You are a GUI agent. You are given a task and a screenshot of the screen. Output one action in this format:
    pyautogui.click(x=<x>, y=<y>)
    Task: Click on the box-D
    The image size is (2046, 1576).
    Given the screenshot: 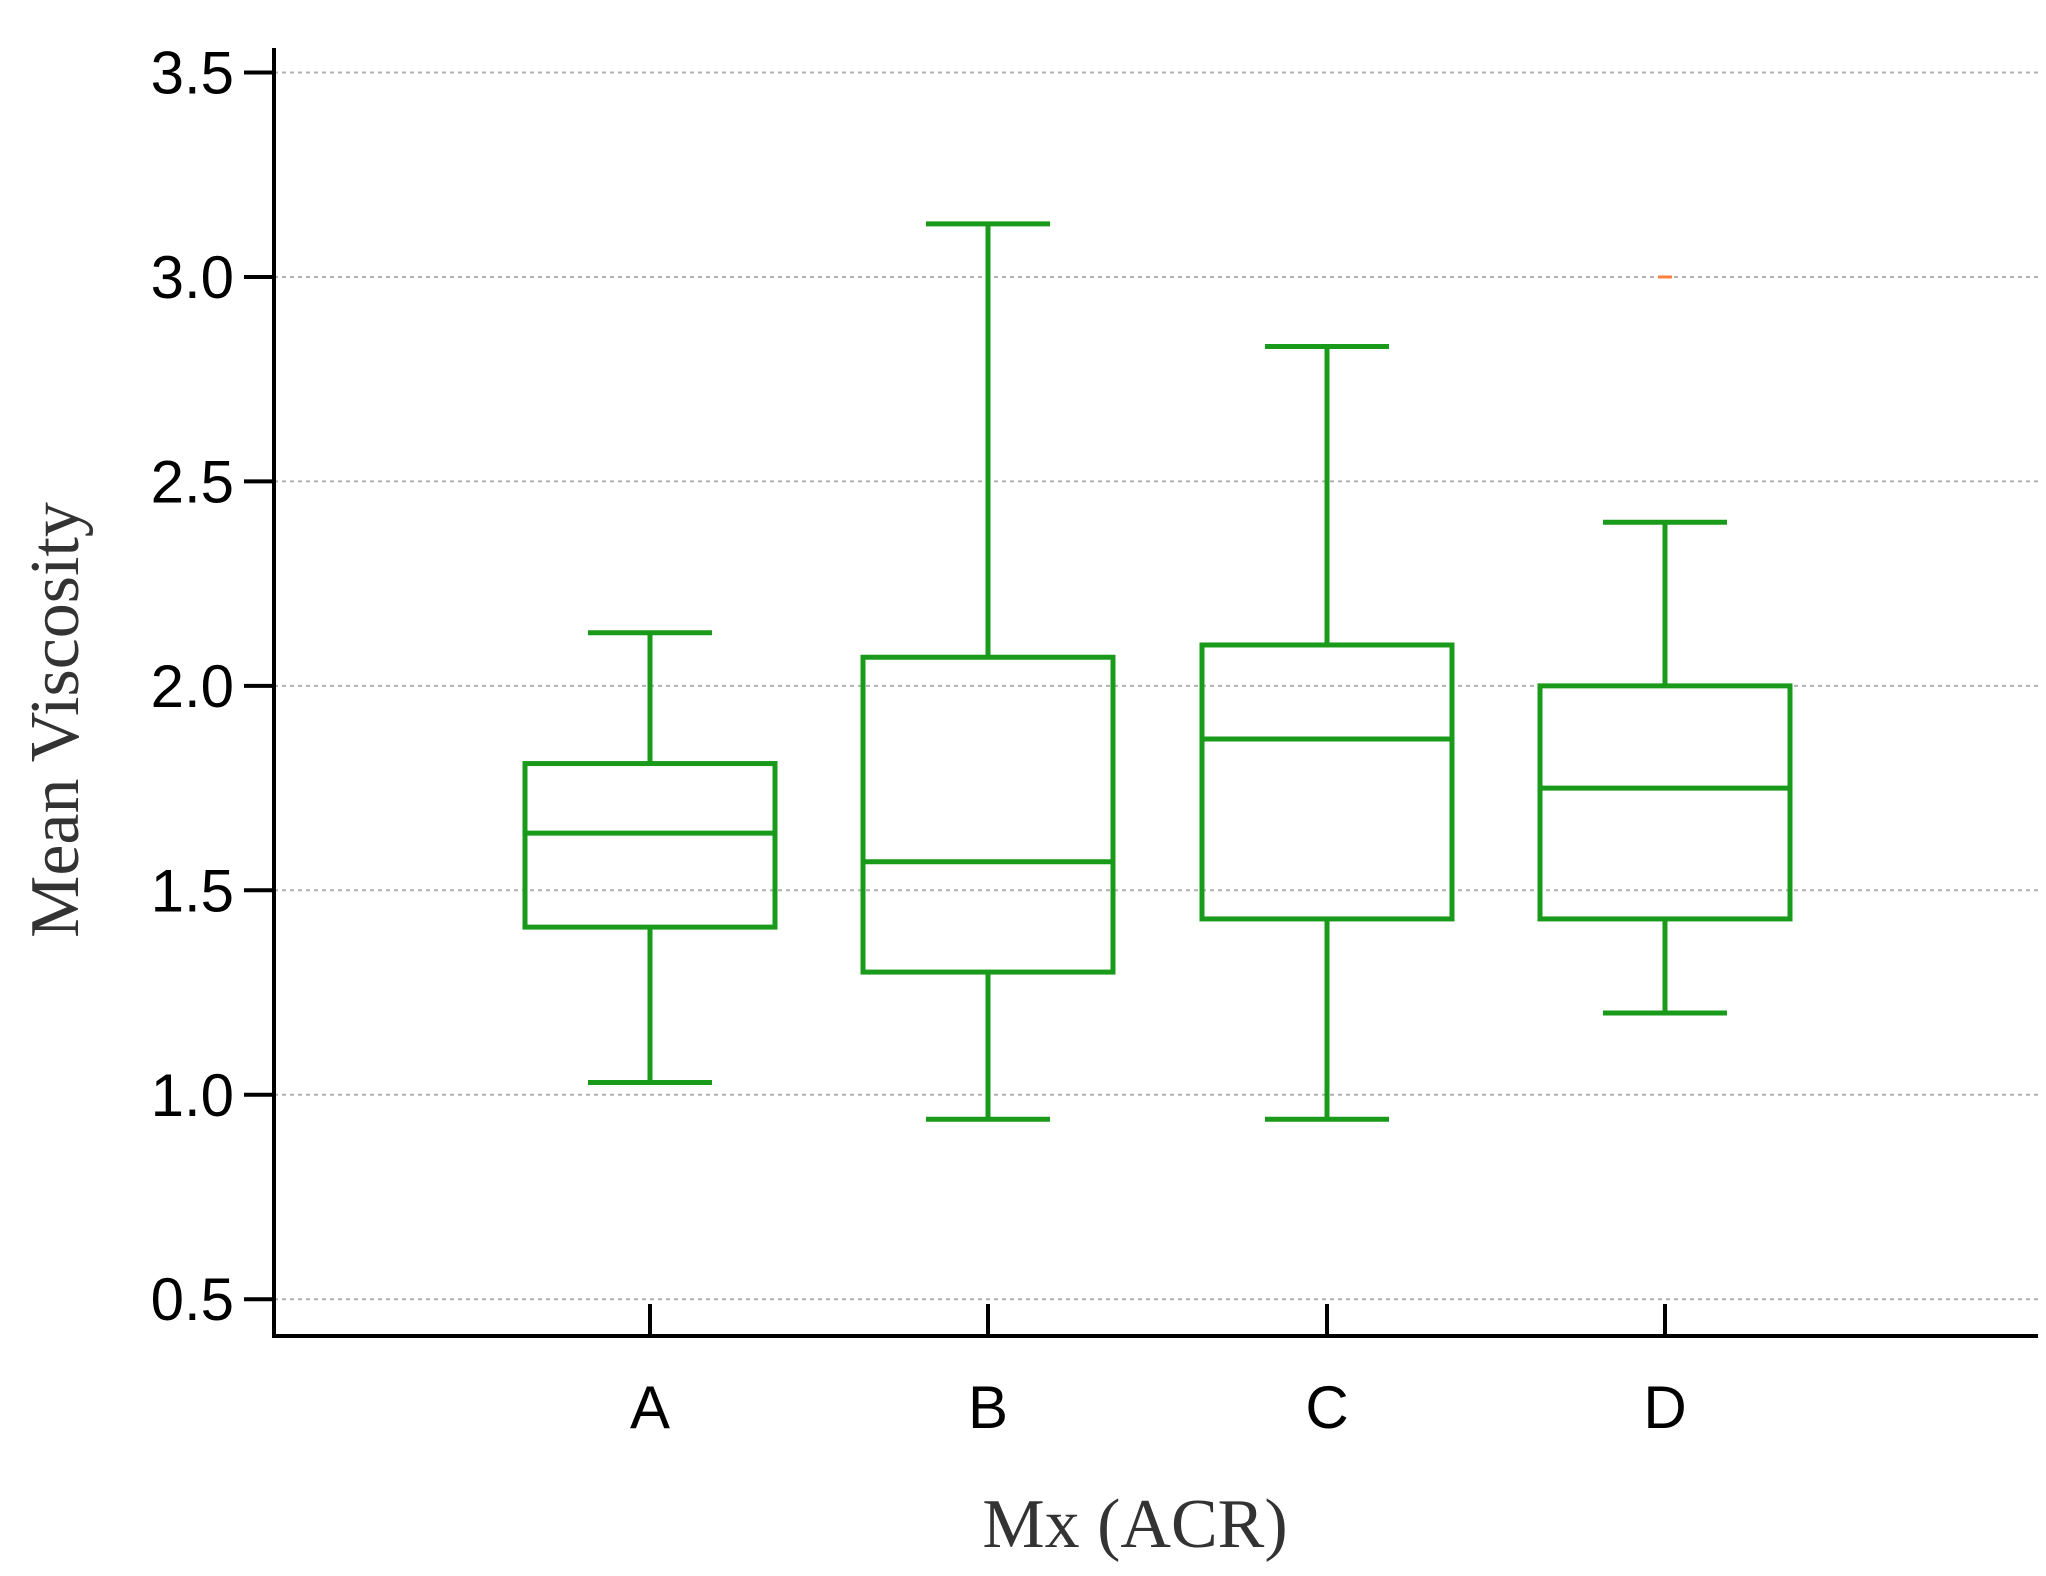 What is the action you would take?
    pyautogui.click(x=1665, y=645)
    